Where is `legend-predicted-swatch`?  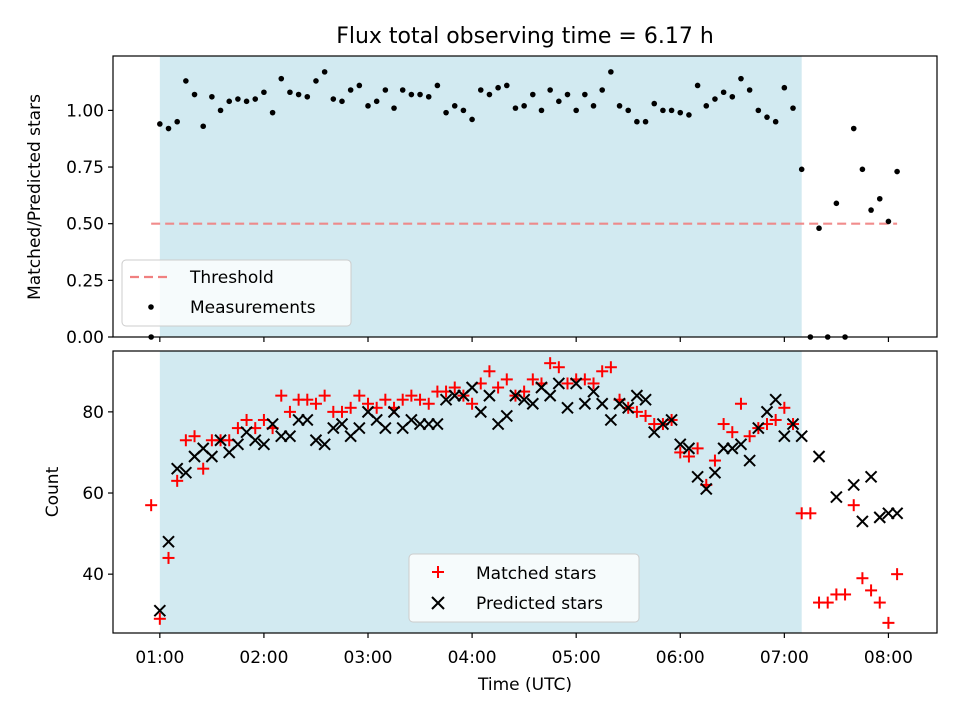
legend-predicted-swatch is located at coordinates (438, 603).